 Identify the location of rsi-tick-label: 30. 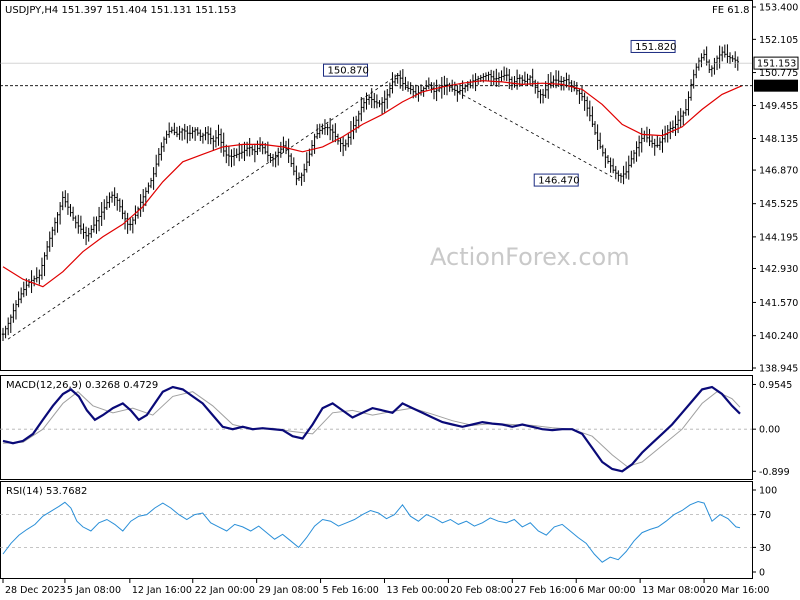
(765, 548).